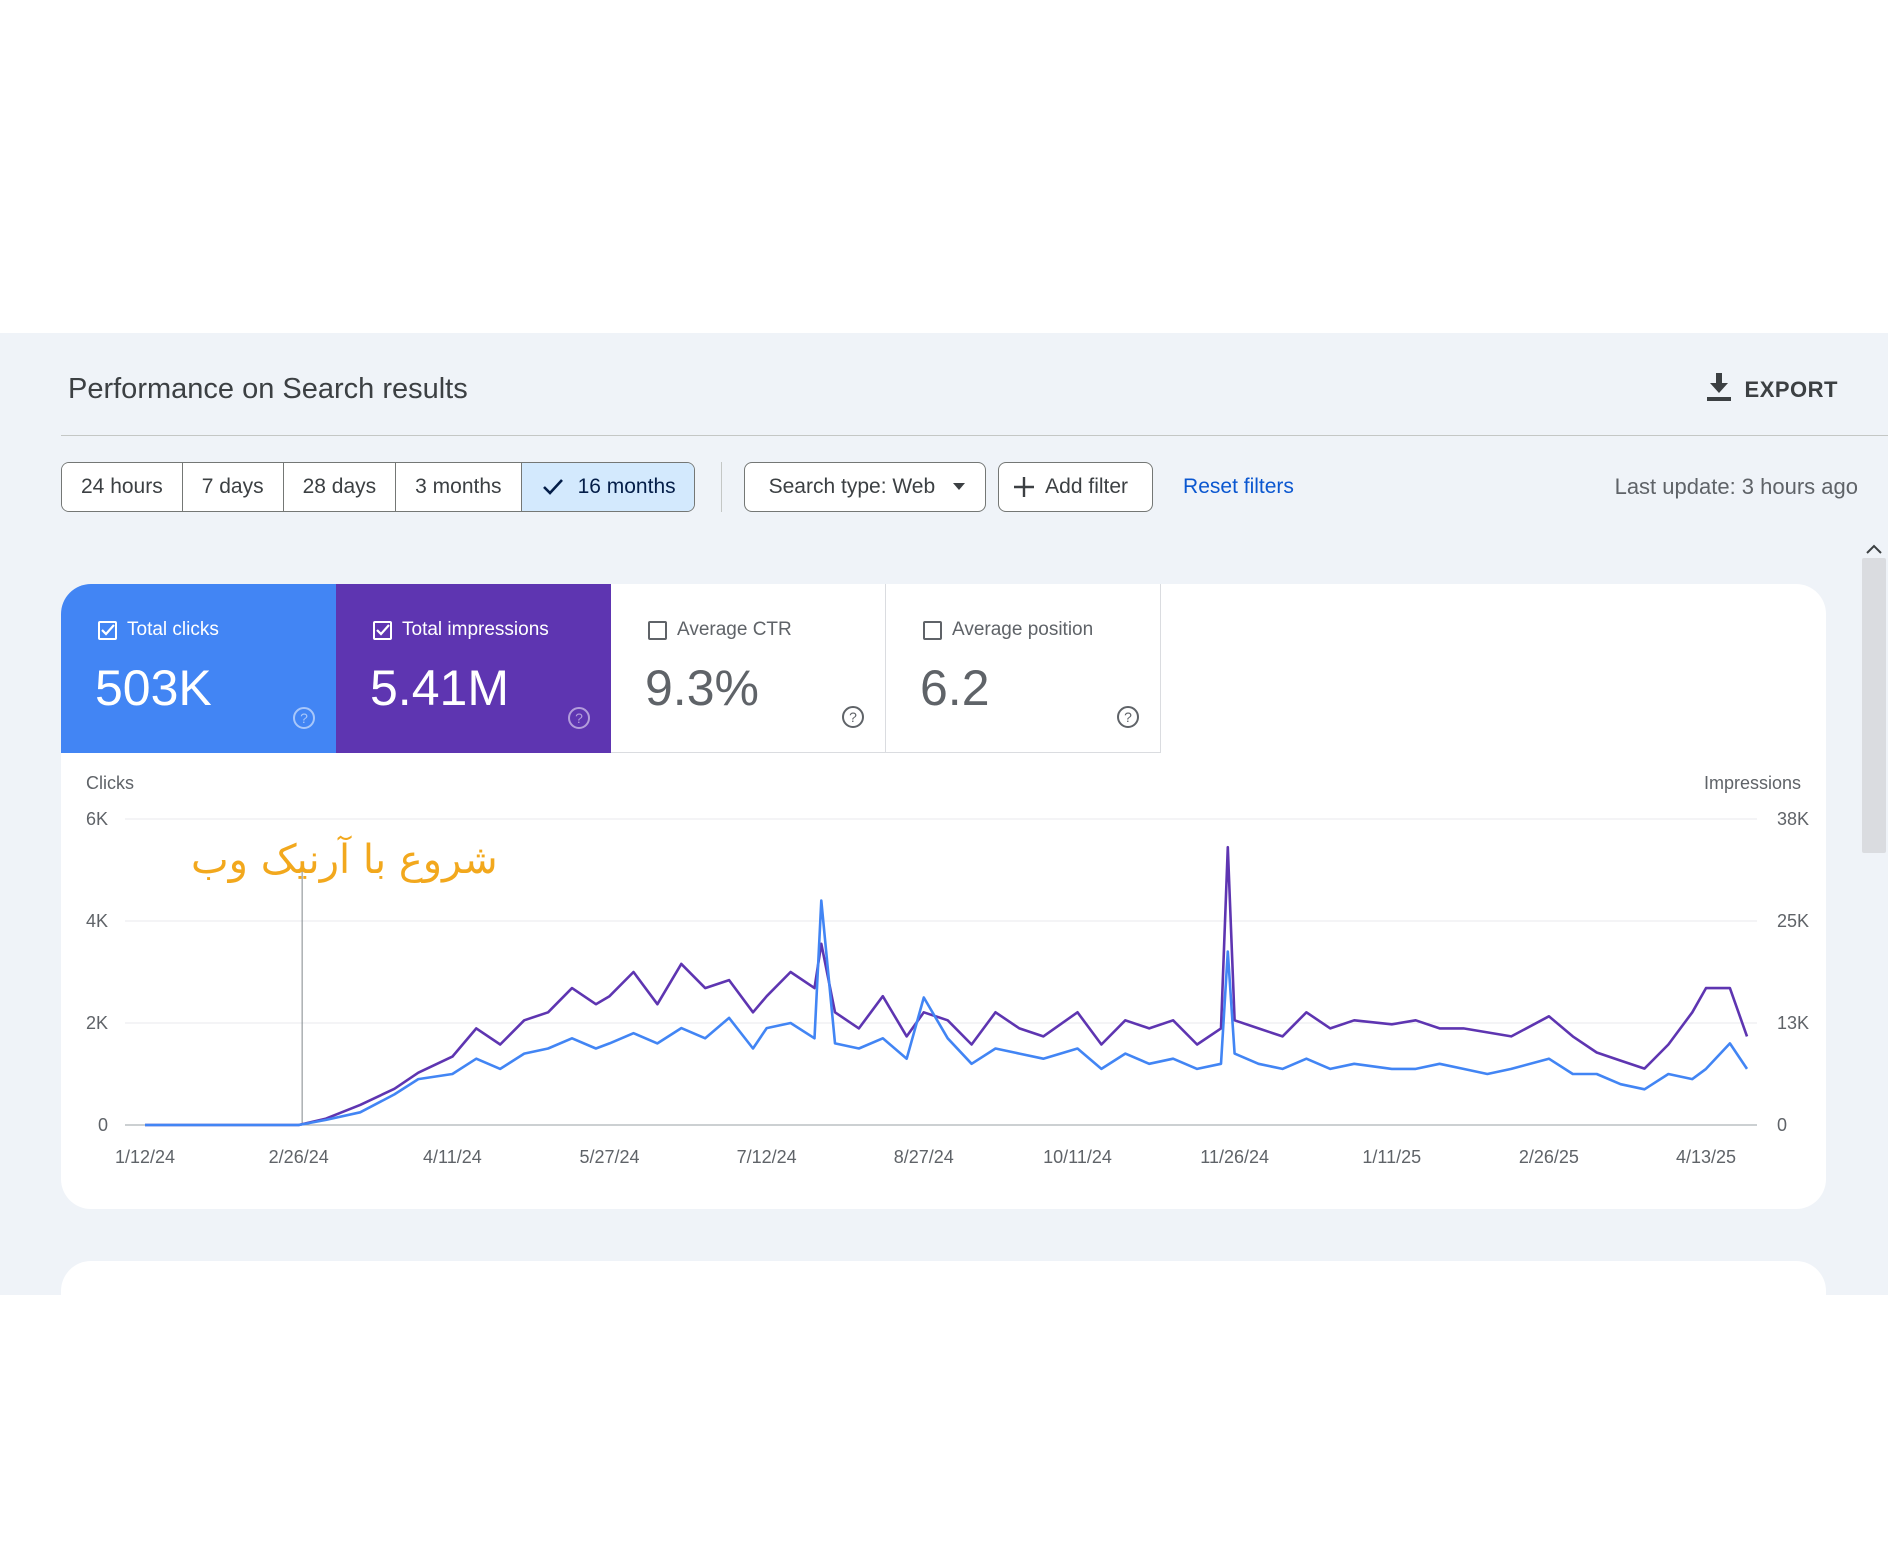  Describe the element at coordinates (702, 688) in the screenshot. I see `metric-value: 9.3%` at that location.